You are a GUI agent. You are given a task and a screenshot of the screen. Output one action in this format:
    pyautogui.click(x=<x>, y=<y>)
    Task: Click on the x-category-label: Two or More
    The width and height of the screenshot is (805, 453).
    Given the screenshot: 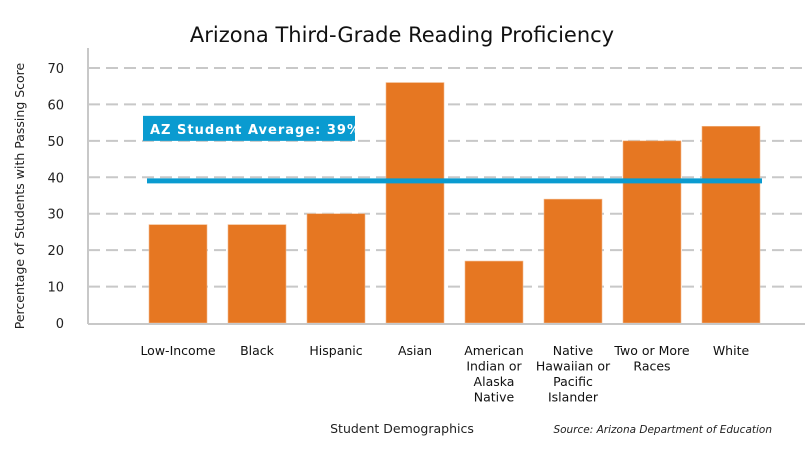 What is the action you would take?
    pyautogui.click(x=651, y=350)
    